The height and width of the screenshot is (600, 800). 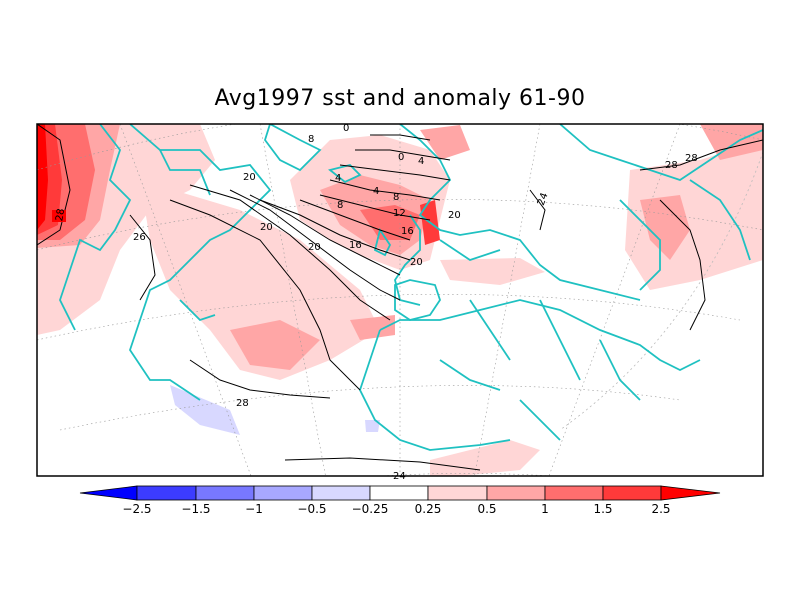 I want to click on colorbar-tick-label: −2.5, so click(x=136, y=509).